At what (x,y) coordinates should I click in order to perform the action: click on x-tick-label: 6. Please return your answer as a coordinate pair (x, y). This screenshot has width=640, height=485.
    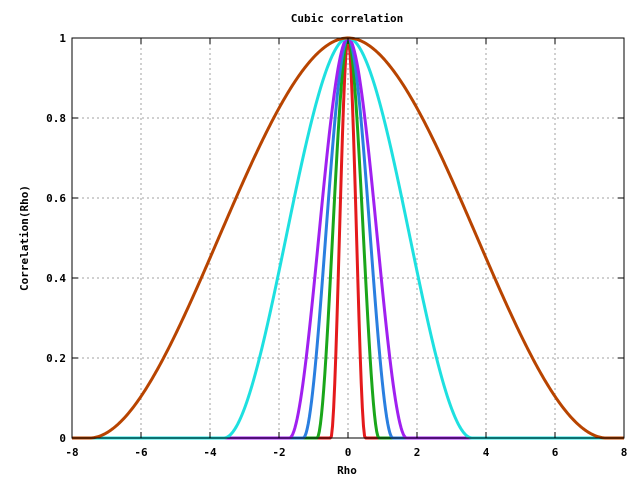
    Looking at the image, I should click on (555, 452).